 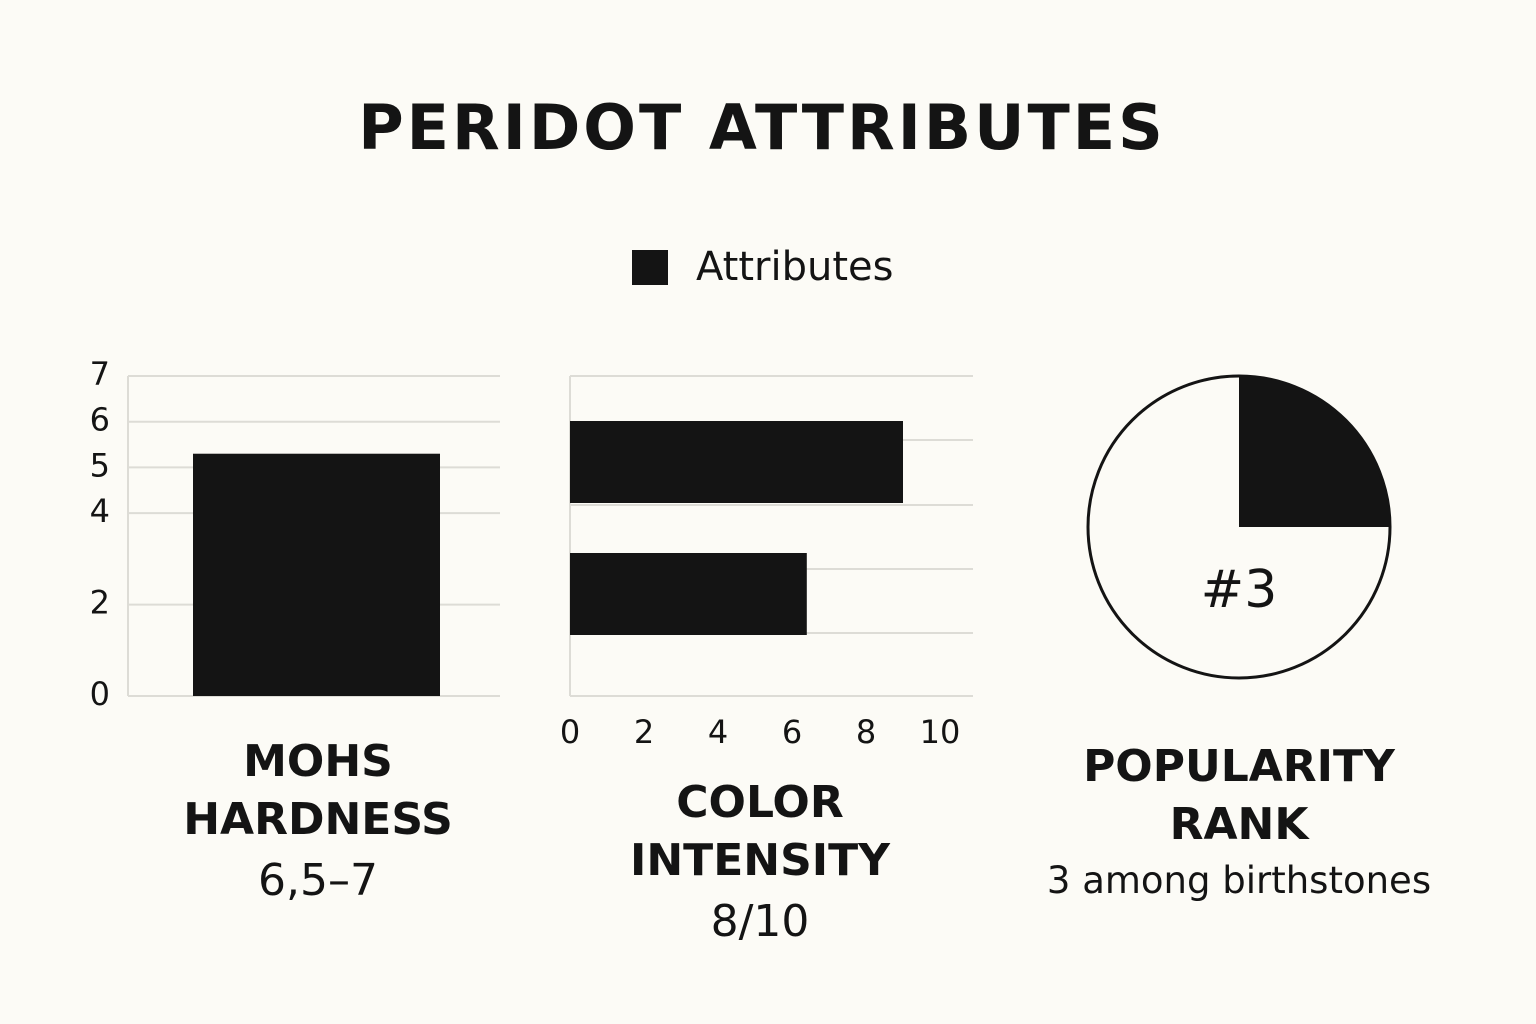 What do you see at coordinates (644, 732) in the screenshot?
I see `x-tick-label: 2` at bounding box center [644, 732].